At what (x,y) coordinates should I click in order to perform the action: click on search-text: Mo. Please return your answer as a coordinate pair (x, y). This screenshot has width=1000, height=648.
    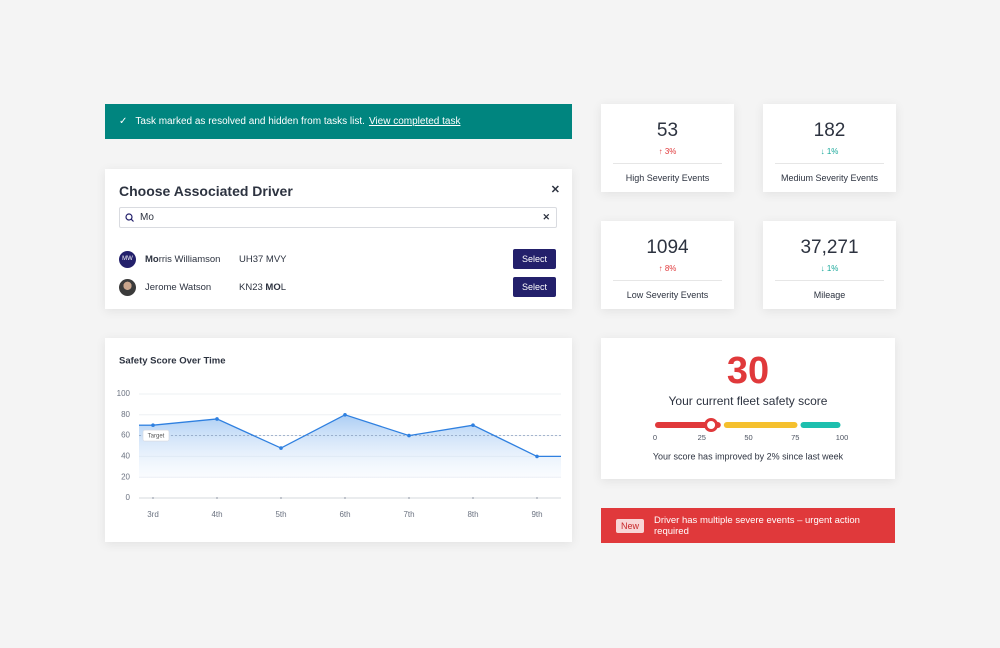
    Looking at the image, I should click on (147, 217).